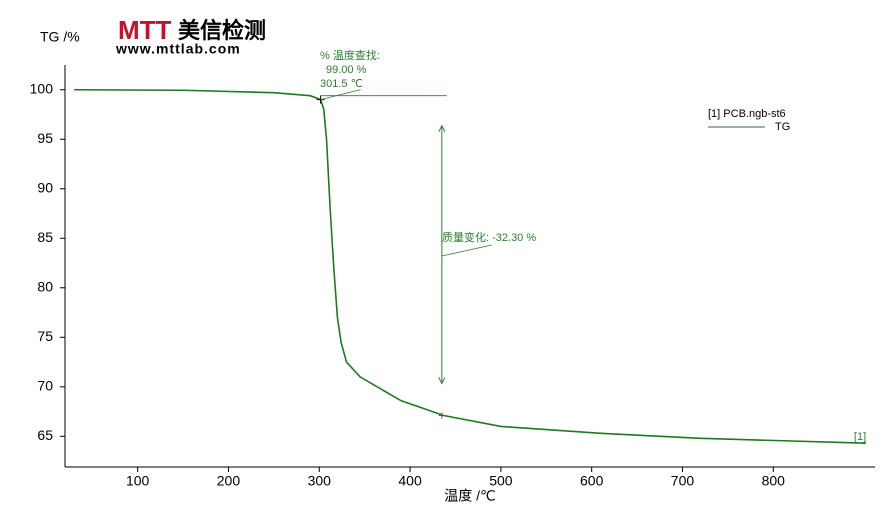 The image size is (892, 510). I want to click on end-label: [1], so click(860, 437).